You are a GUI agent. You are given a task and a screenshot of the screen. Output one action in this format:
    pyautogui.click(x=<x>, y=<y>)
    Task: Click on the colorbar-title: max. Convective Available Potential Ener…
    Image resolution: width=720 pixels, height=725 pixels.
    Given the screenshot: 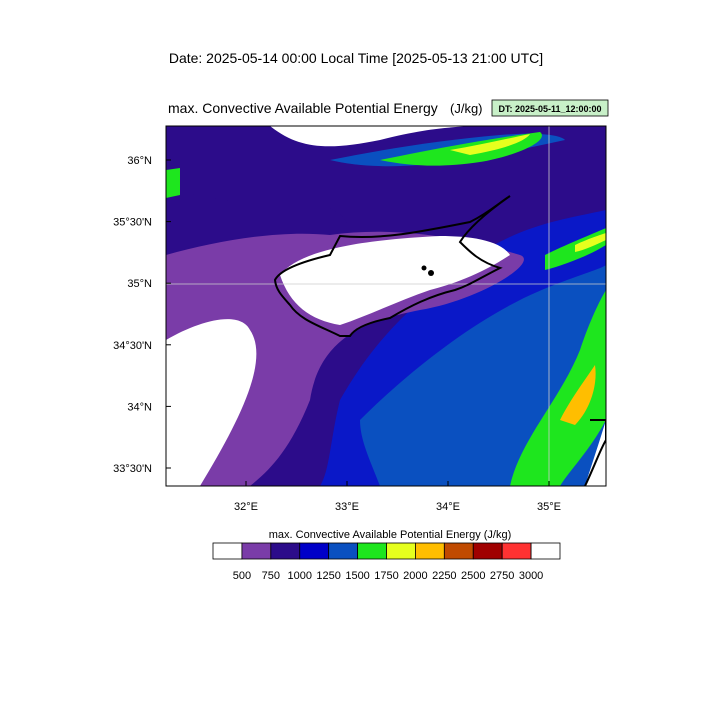 What is the action you would take?
    pyautogui.click(x=390, y=535)
    